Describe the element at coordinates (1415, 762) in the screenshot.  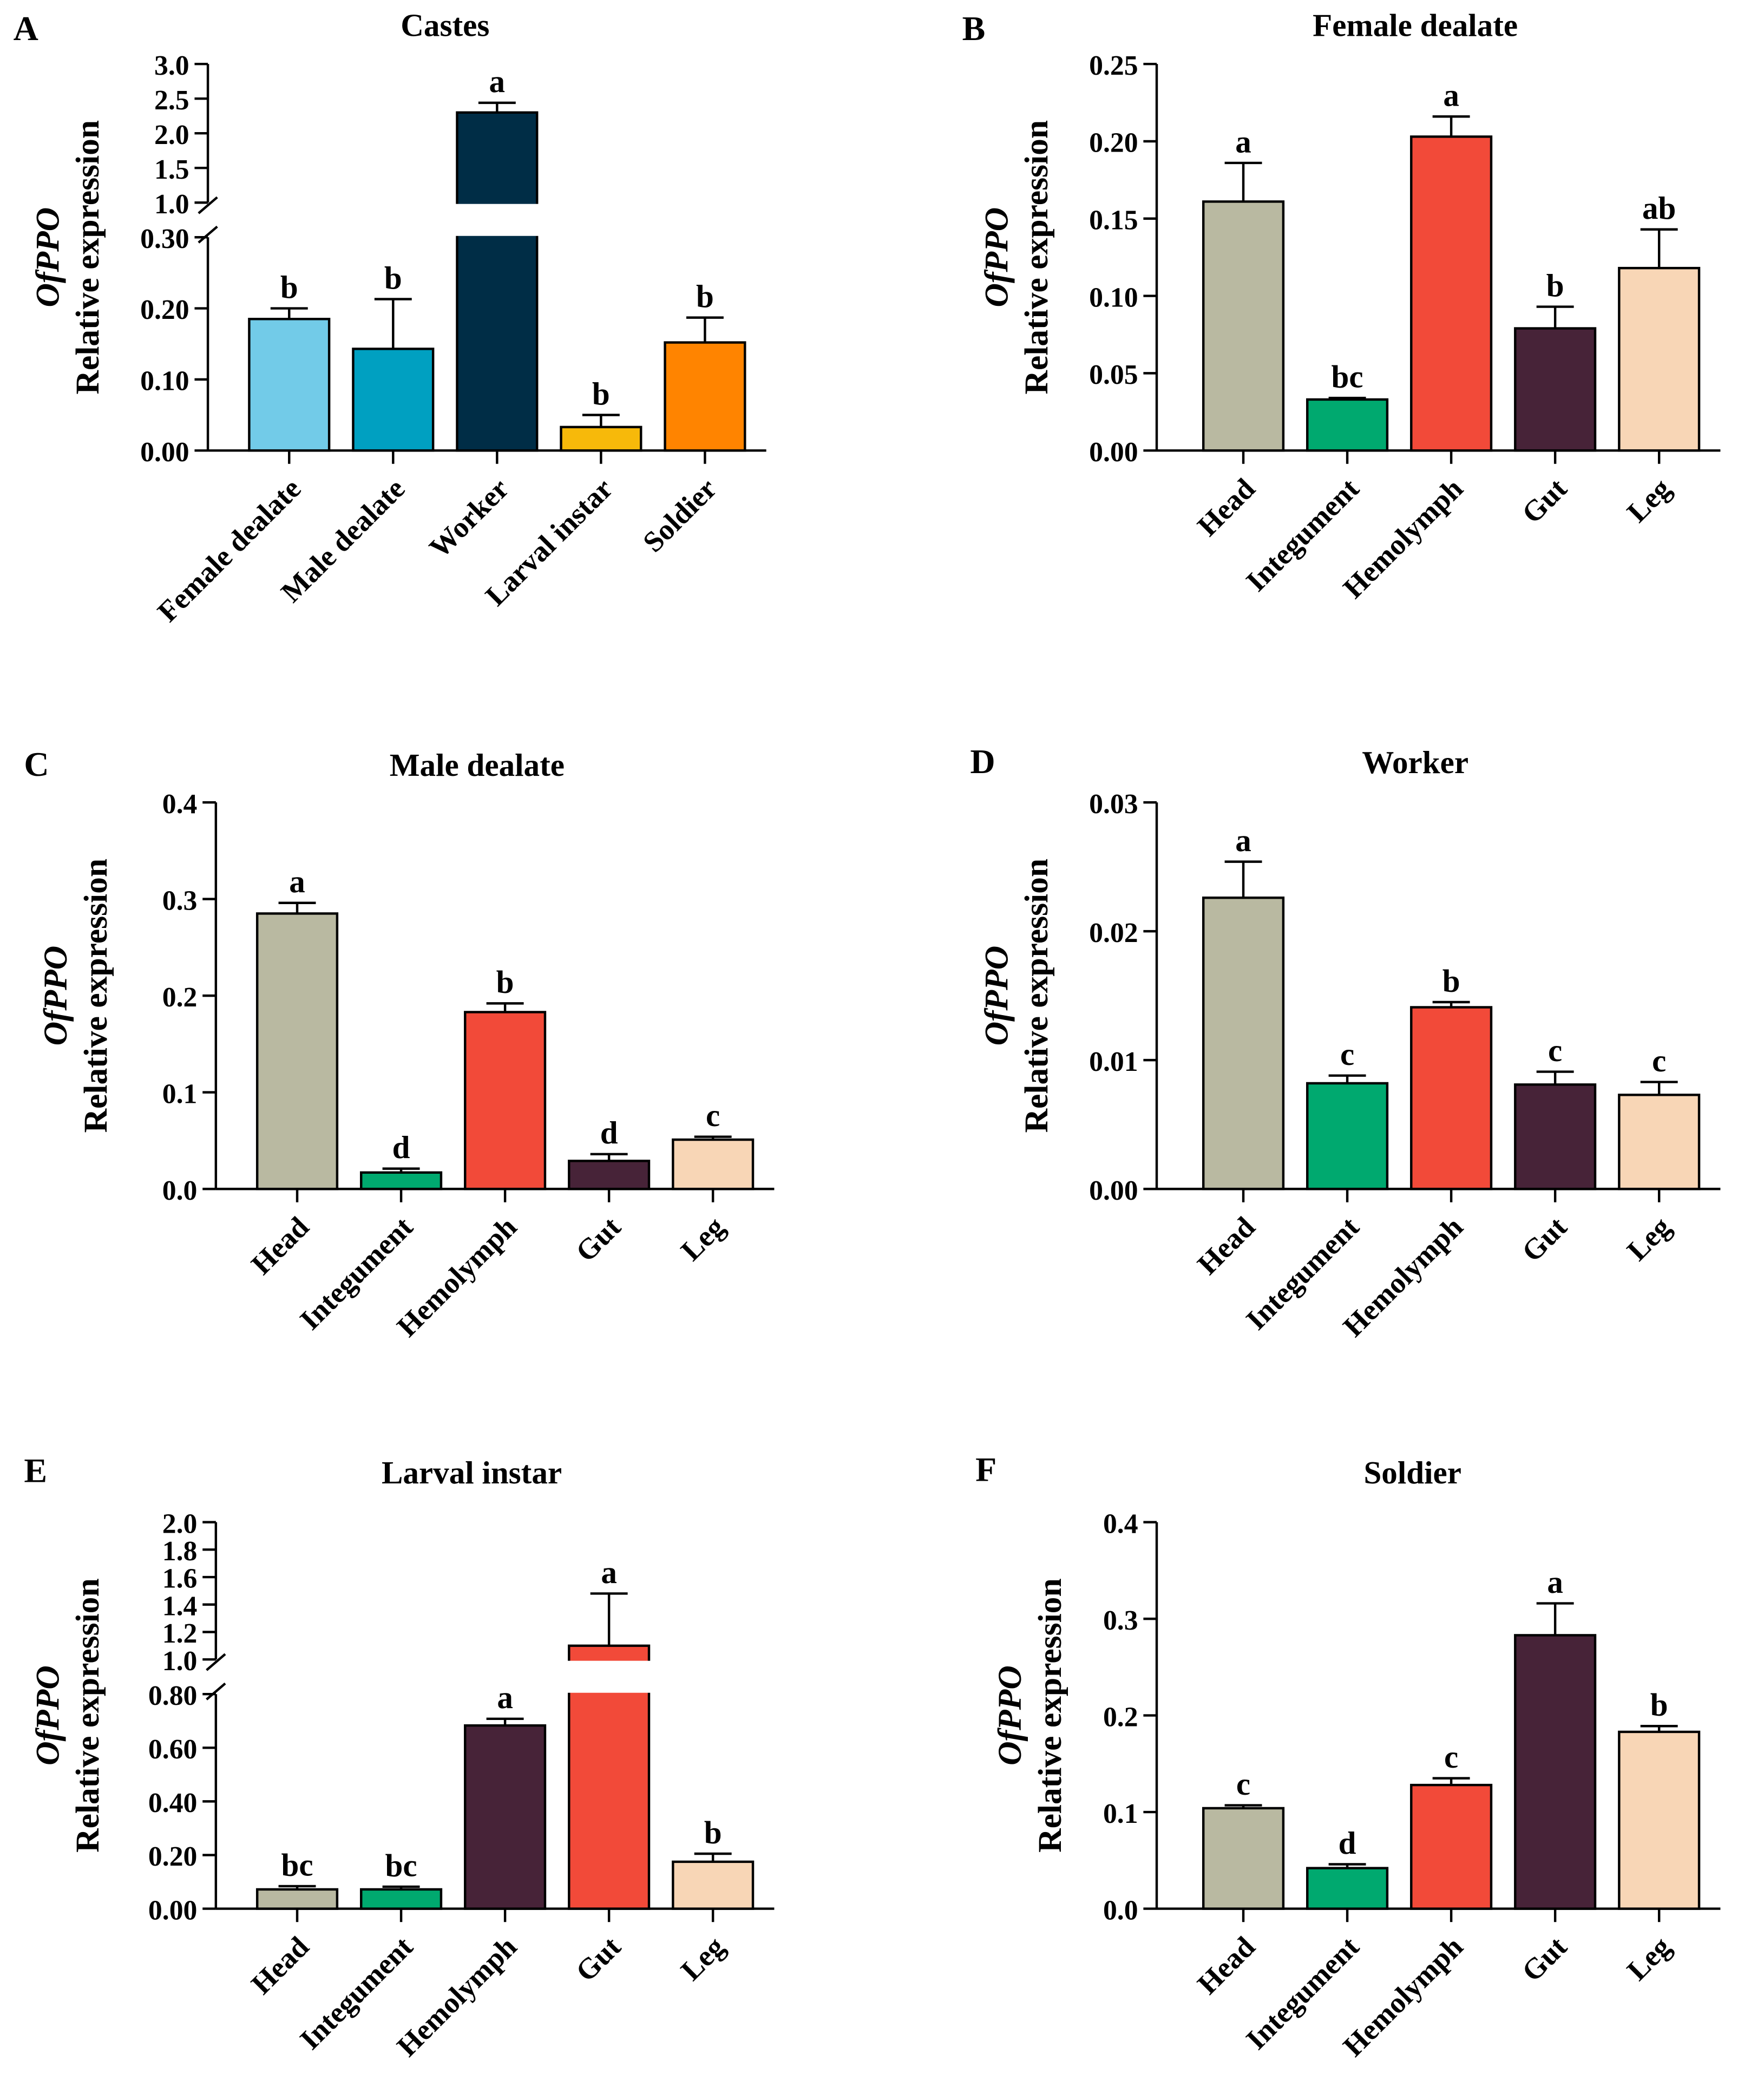
I see `panel-title: Worker` at that location.